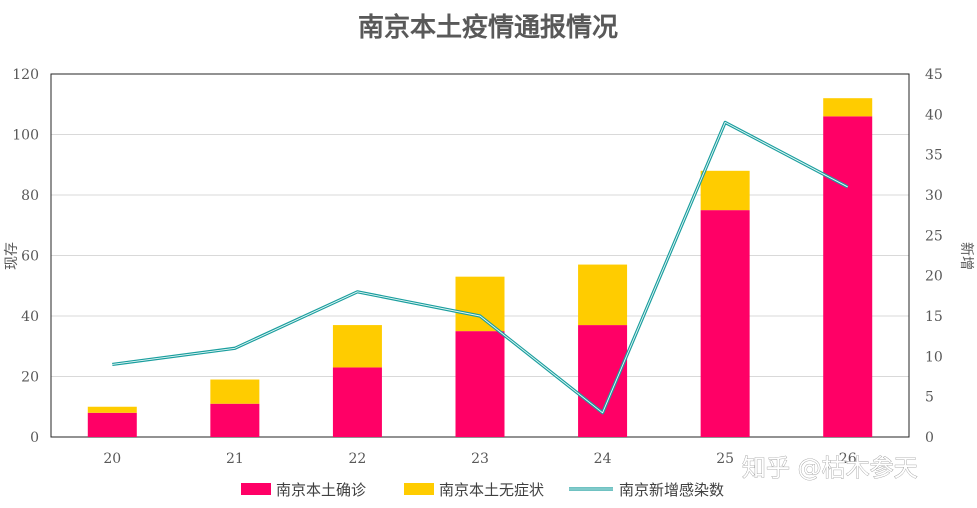  I want to click on y-tick-label-right: 25, so click(934, 236).